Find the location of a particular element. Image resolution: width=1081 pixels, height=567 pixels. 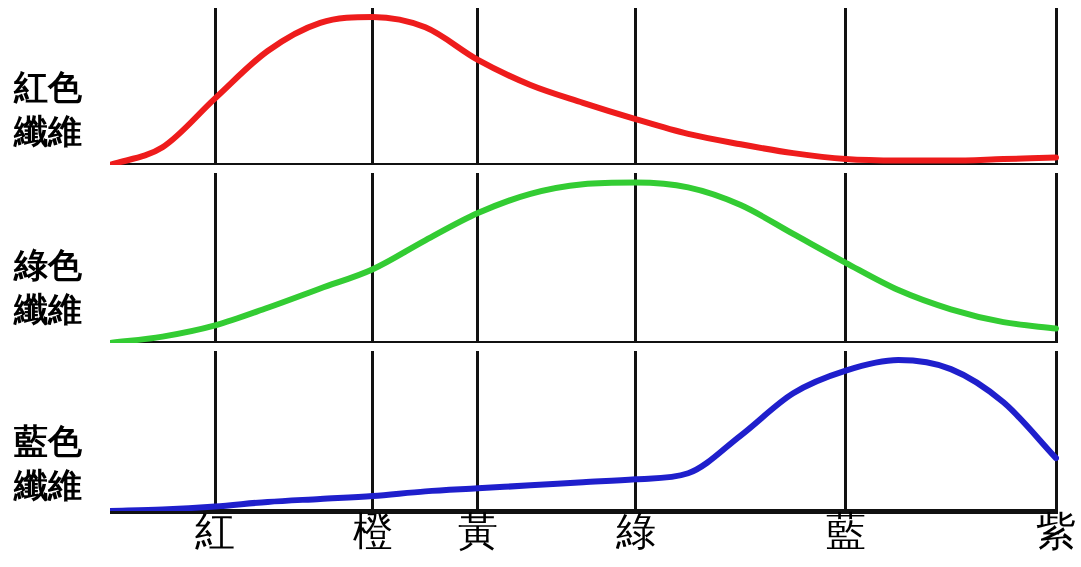

y-axis-title: 藍色纖維 is located at coordinates (48, 463).